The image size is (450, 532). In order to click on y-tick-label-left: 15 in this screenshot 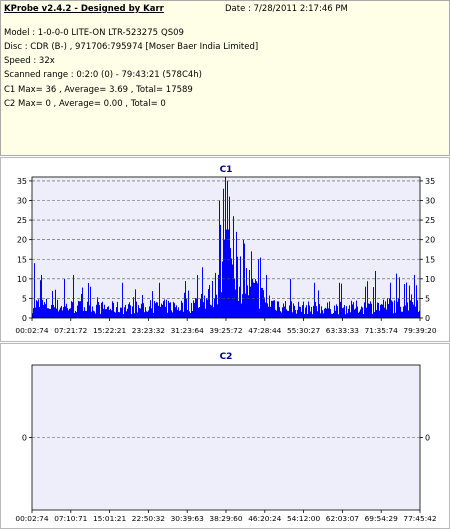, I will do `click(22, 259)`.